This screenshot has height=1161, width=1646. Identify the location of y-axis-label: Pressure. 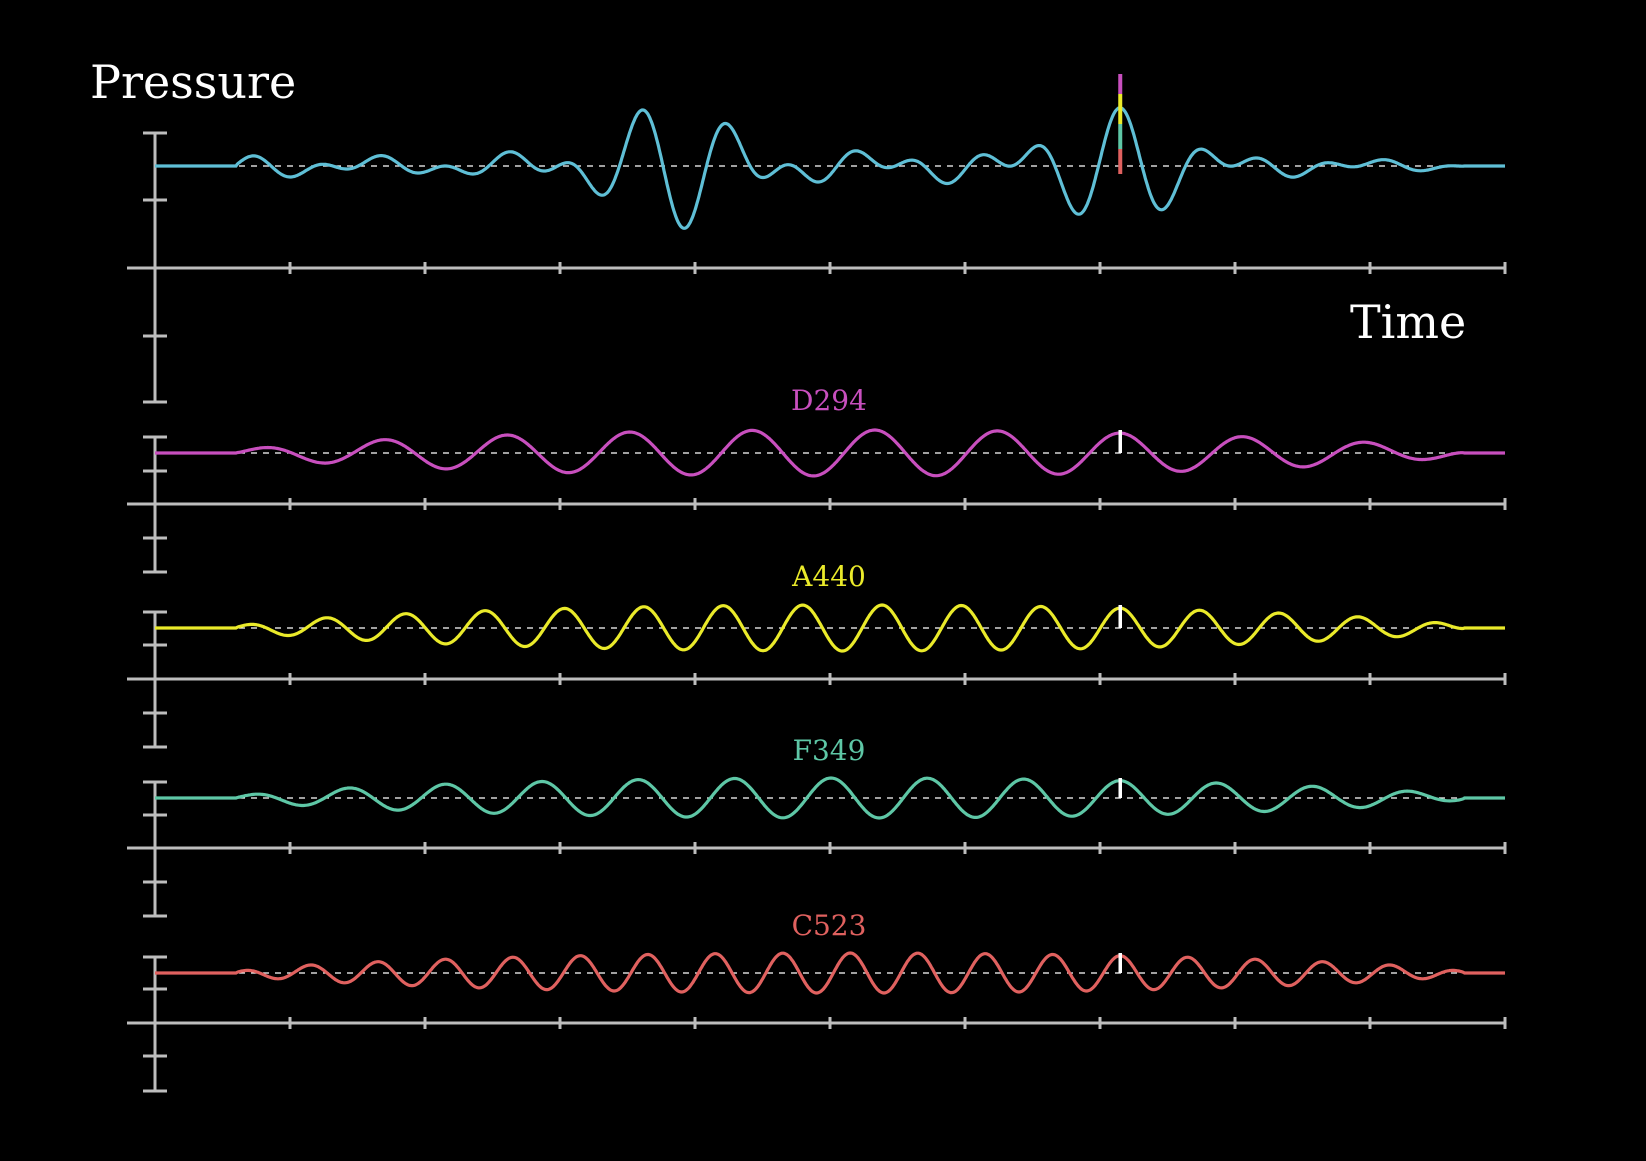
(193, 82).